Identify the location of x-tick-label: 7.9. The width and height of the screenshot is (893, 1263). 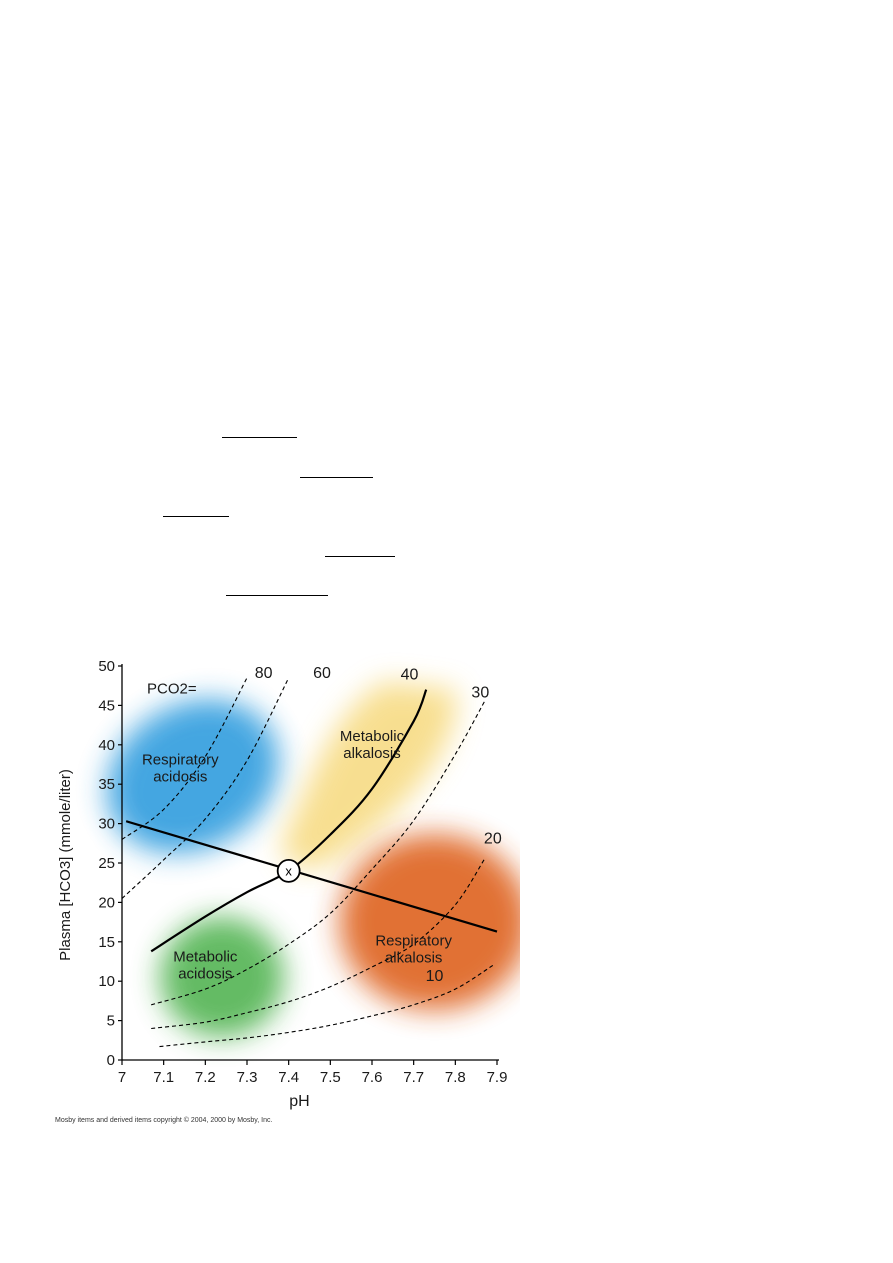
(497, 1077).